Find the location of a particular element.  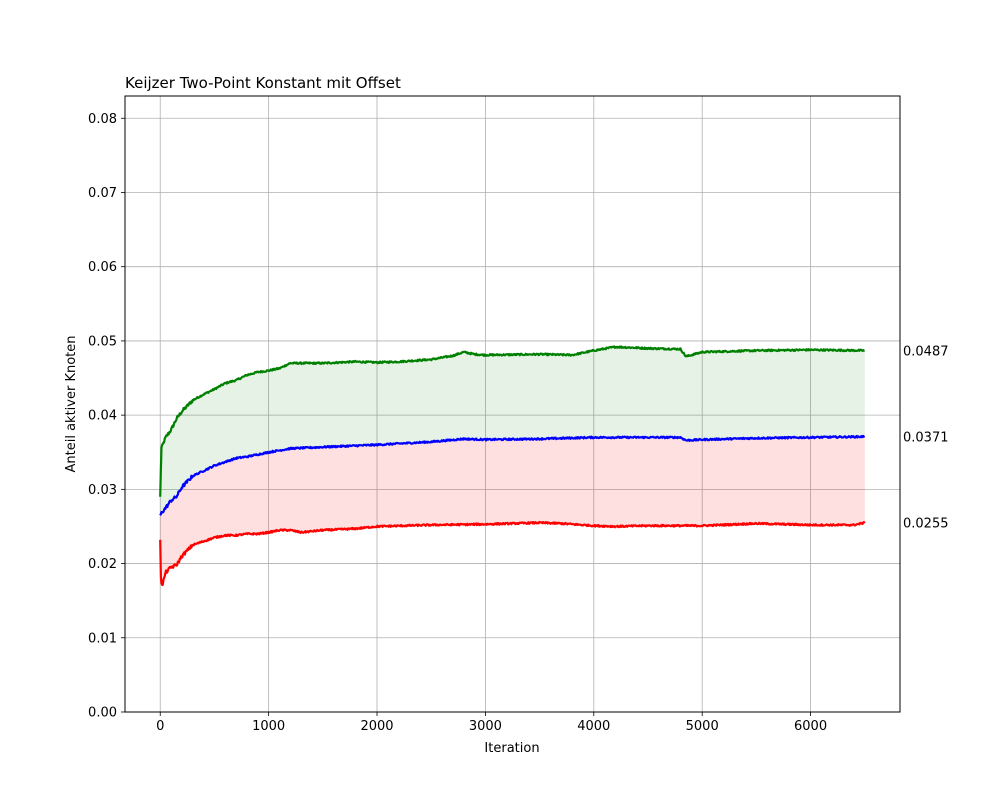

y-tick-label: 0.06 is located at coordinates (102, 267).